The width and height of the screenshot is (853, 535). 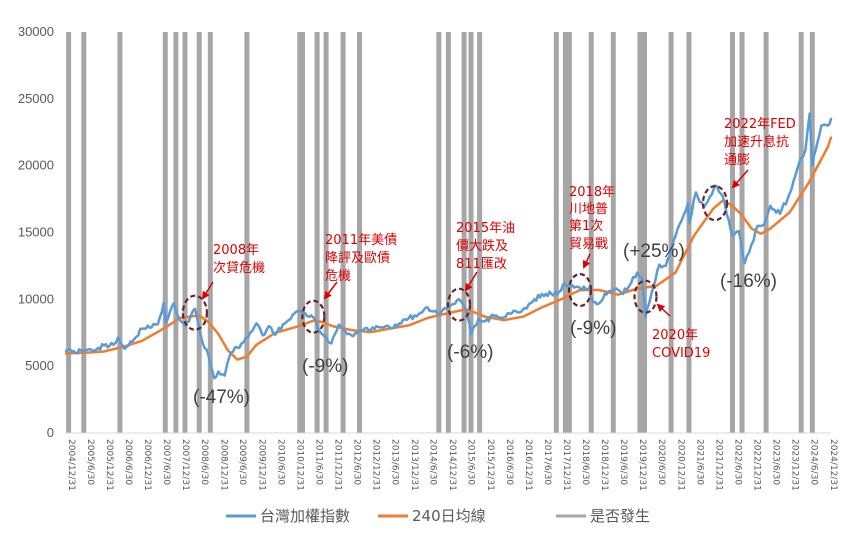 I want to click on annotation-label: 川地普, so click(x=588, y=209).